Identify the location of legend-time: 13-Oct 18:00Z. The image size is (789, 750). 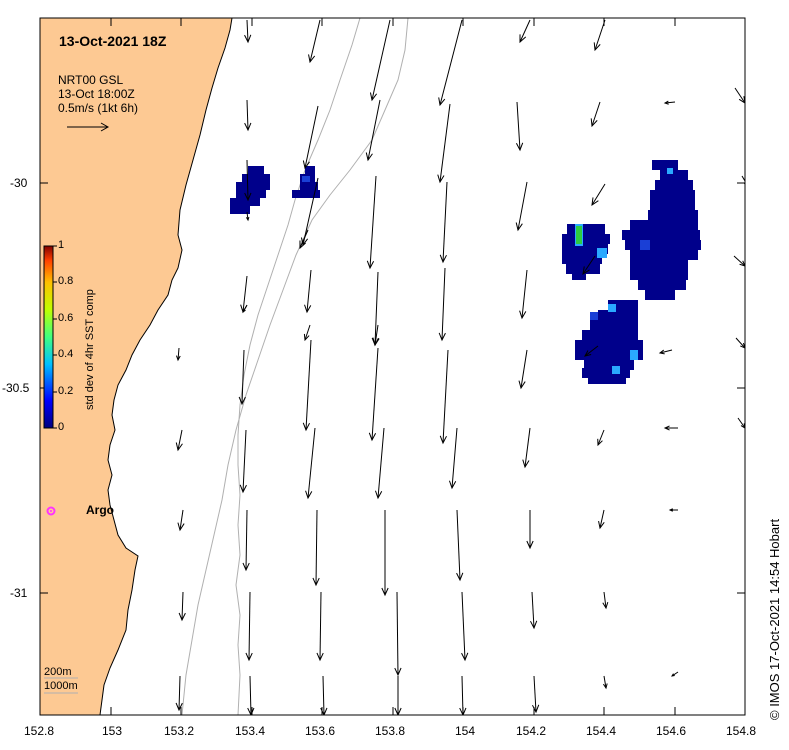
(96, 94).